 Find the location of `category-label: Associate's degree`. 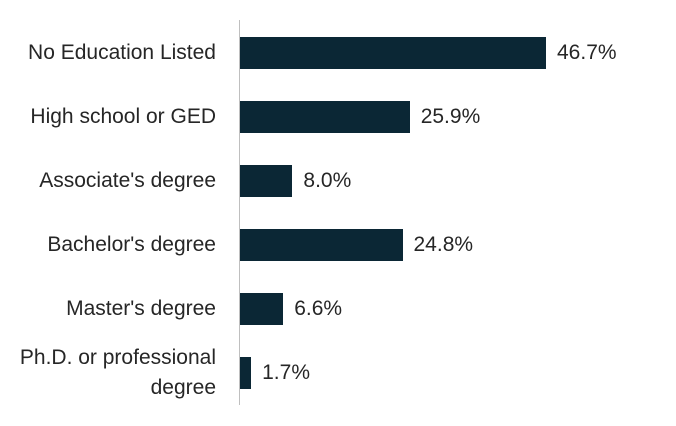

category-label: Associate's degree is located at coordinates (127, 180).